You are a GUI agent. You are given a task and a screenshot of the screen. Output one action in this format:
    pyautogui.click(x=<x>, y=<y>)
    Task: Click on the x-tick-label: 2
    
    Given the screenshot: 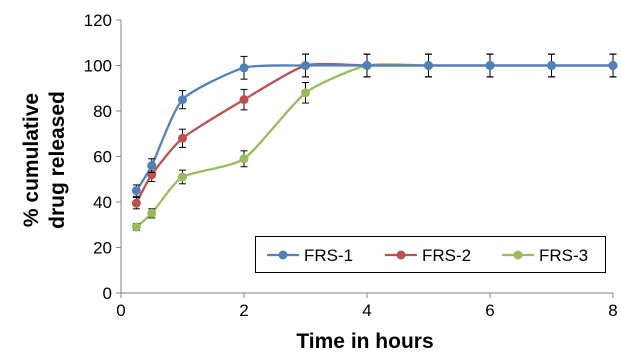 What is the action you would take?
    pyautogui.click(x=243, y=310)
    